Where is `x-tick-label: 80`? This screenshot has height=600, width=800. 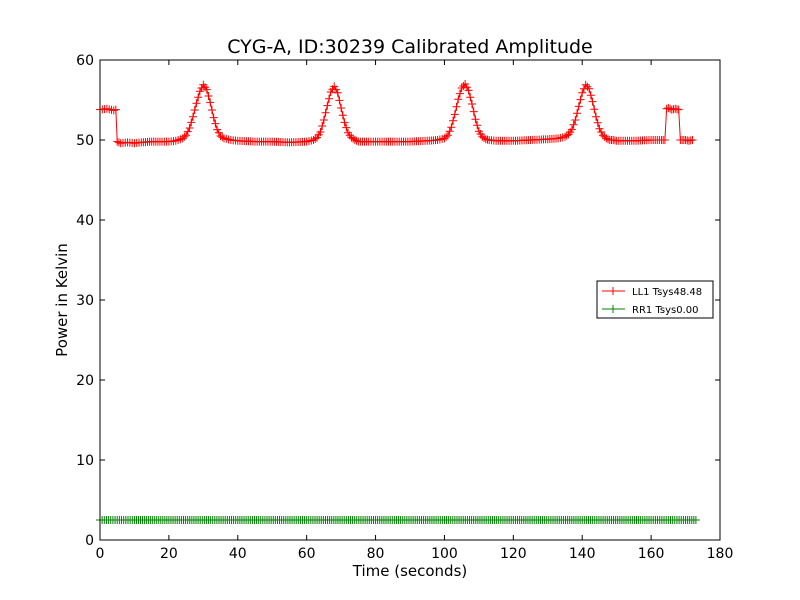
x-tick-label: 80 is located at coordinates (376, 554).